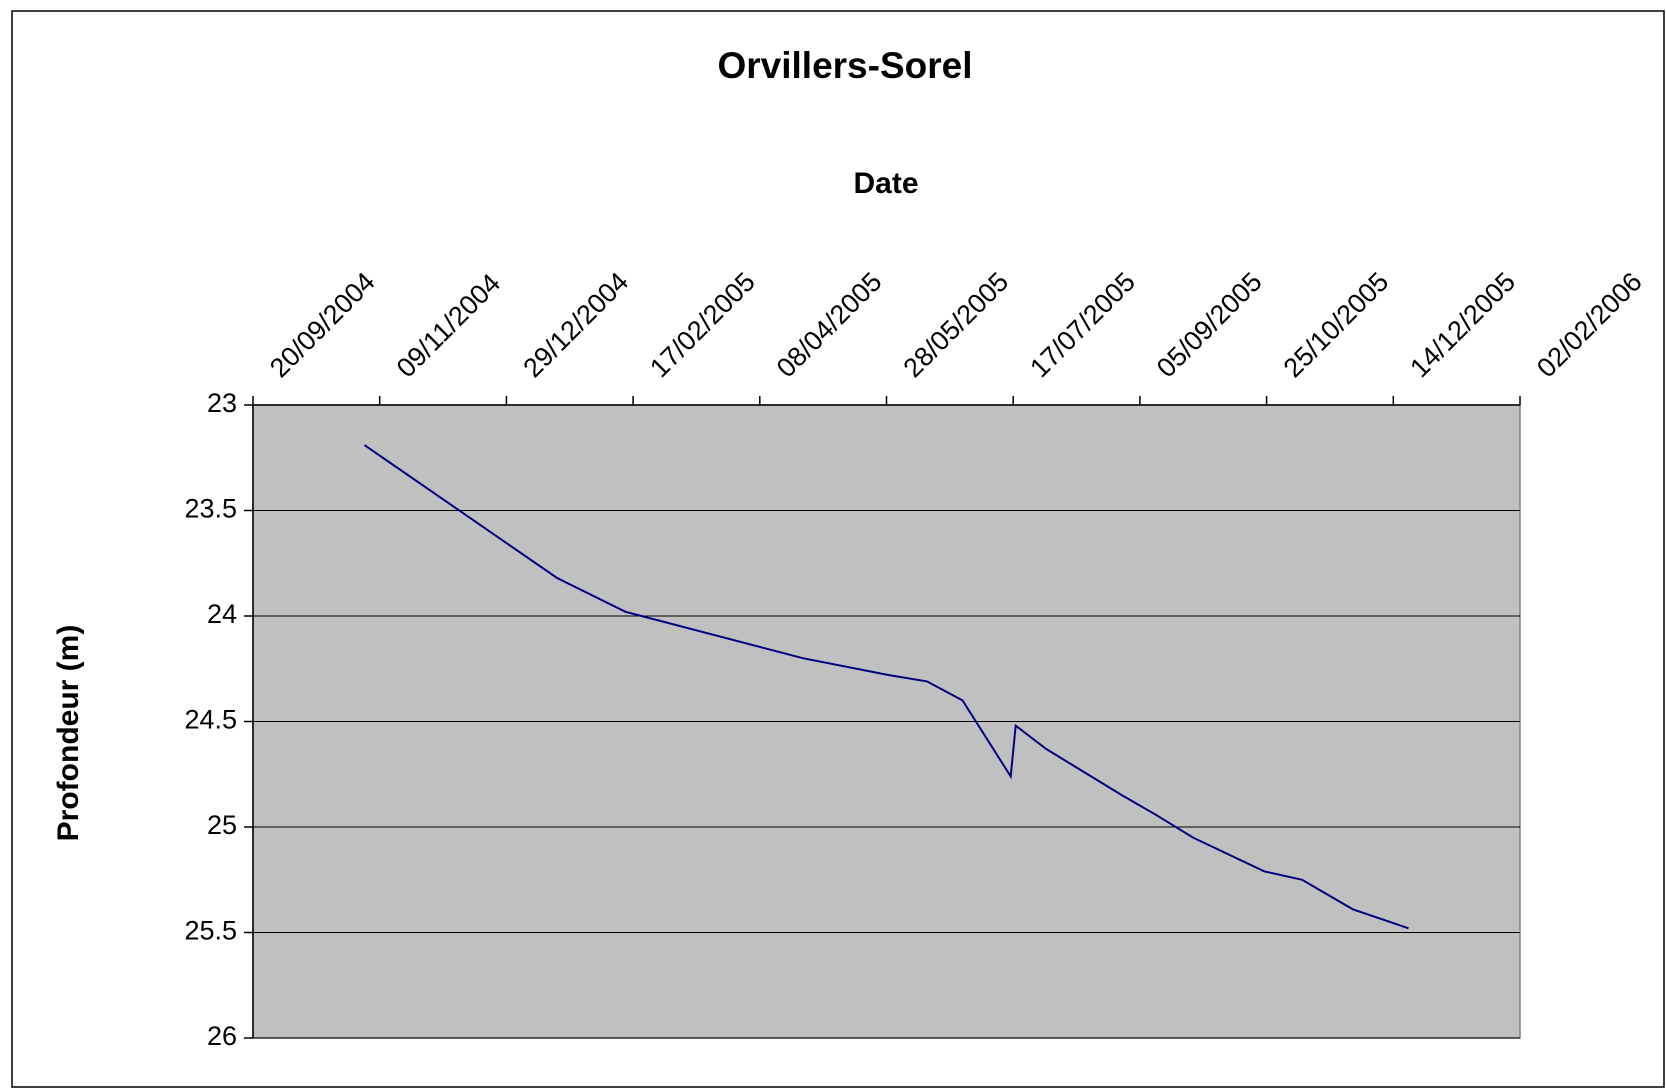  I want to click on y-tick-label: 23, so click(222, 403).